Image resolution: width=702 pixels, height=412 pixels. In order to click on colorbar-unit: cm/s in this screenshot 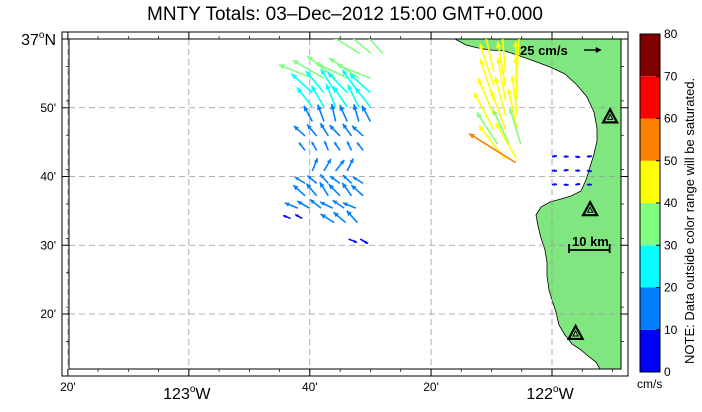, I will do `click(649, 384)`.